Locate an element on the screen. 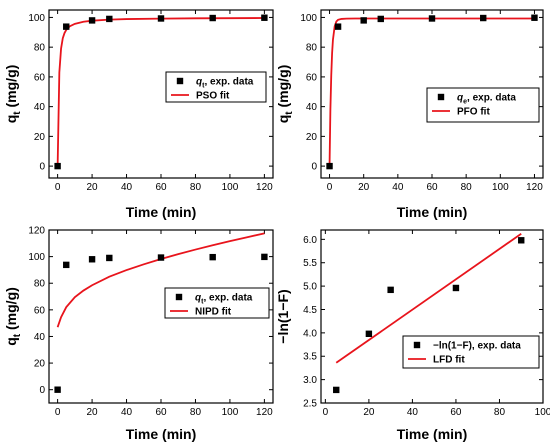 This screenshot has width=550, height=448. legend-label: PSO fit is located at coordinates (213, 96).